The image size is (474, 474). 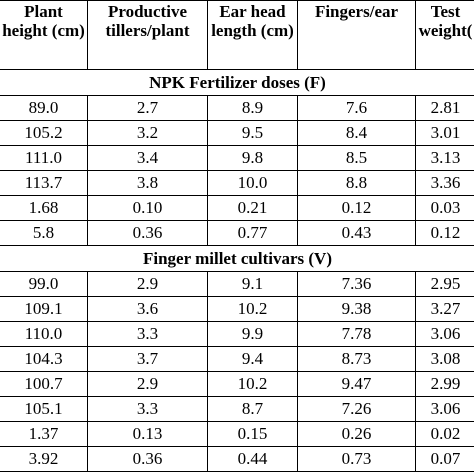 What do you see at coordinates (444, 158) in the screenshot?
I see `cell: 3.13` at bounding box center [444, 158].